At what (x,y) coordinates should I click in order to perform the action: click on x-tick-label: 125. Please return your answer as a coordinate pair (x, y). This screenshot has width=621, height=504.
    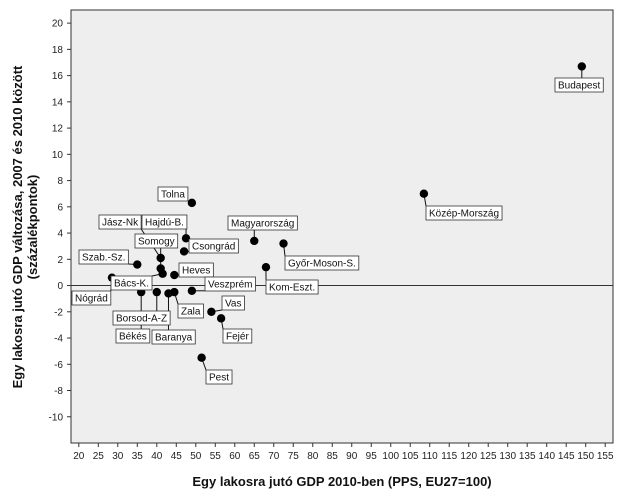
    Looking at the image, I should click on (488, 456).